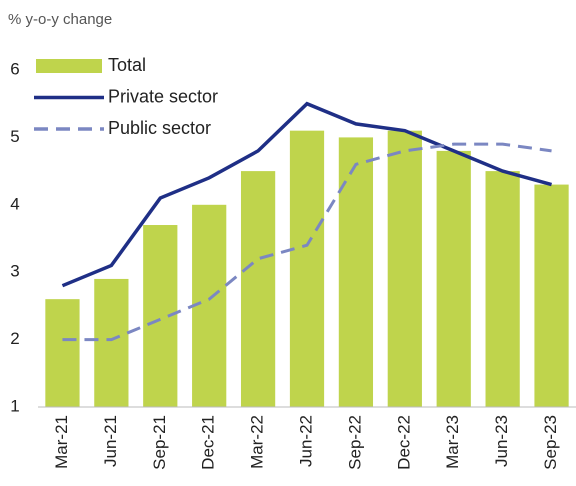 The height and width of the screenshot is (486, 576). Describe the element at coordinates (60, 19) in the screenshot. I see `y-axis-label: % y-o-y change` at that location.